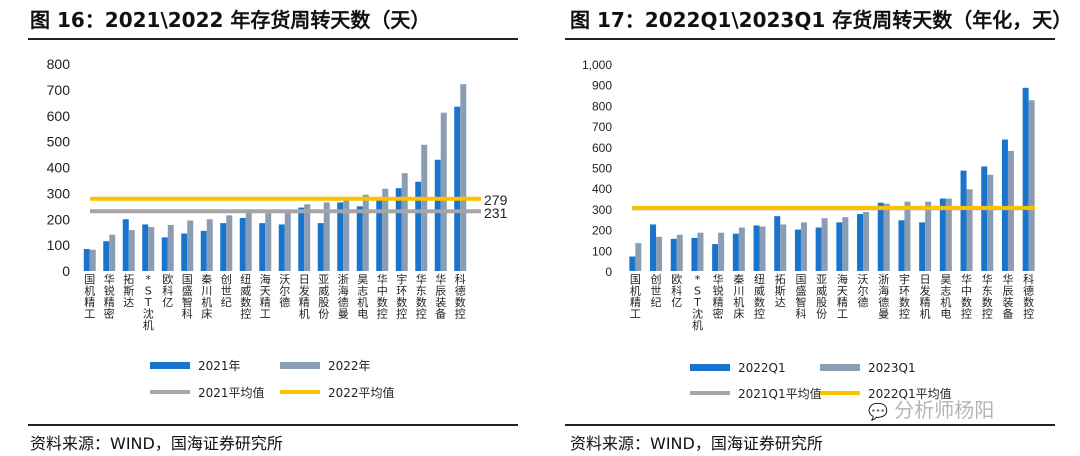 The height and width of the screenshot is (456, 1080). What do you see at coordinates (635, 297) in the screenshot?
I see `c1-x-category-label: 国机精工` at bounding box center [635, 297].